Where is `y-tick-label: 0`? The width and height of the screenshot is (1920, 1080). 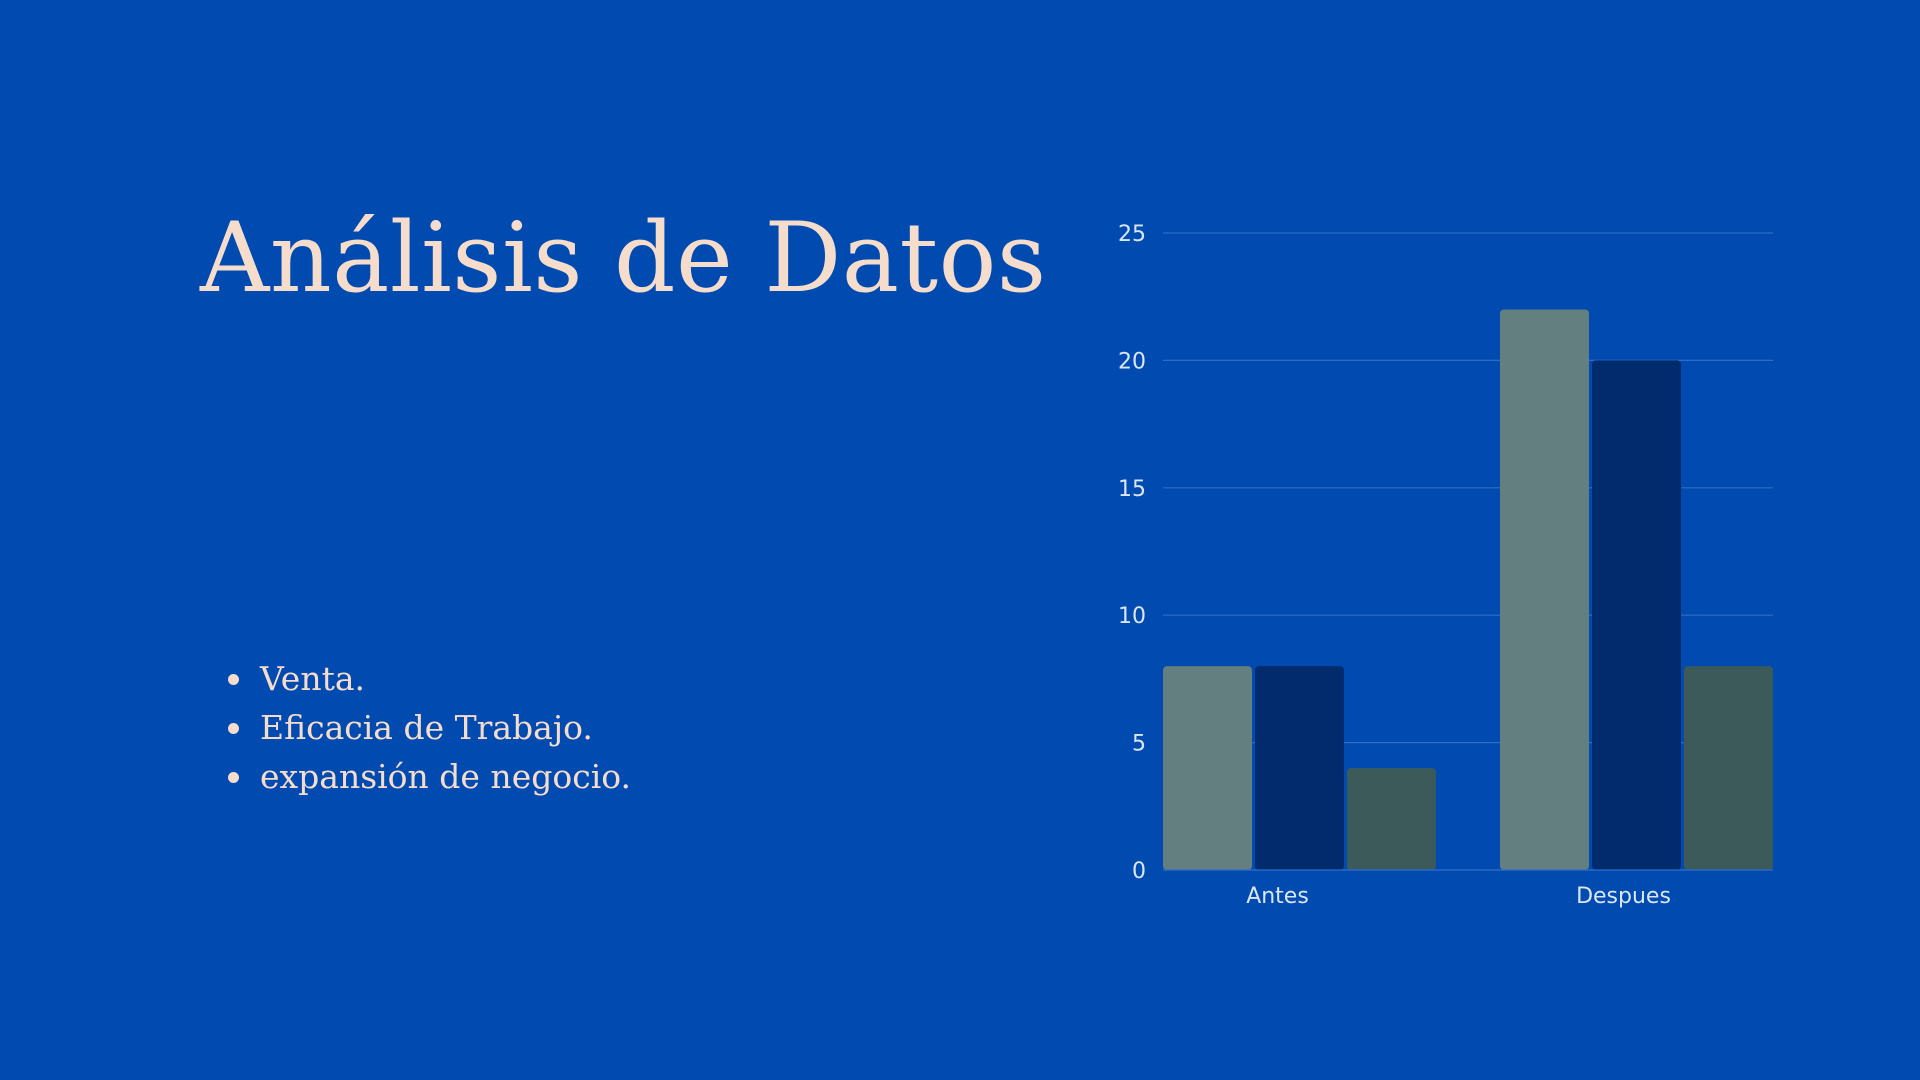 y-tick-label: 0 is located at coordinates (1139, 871).